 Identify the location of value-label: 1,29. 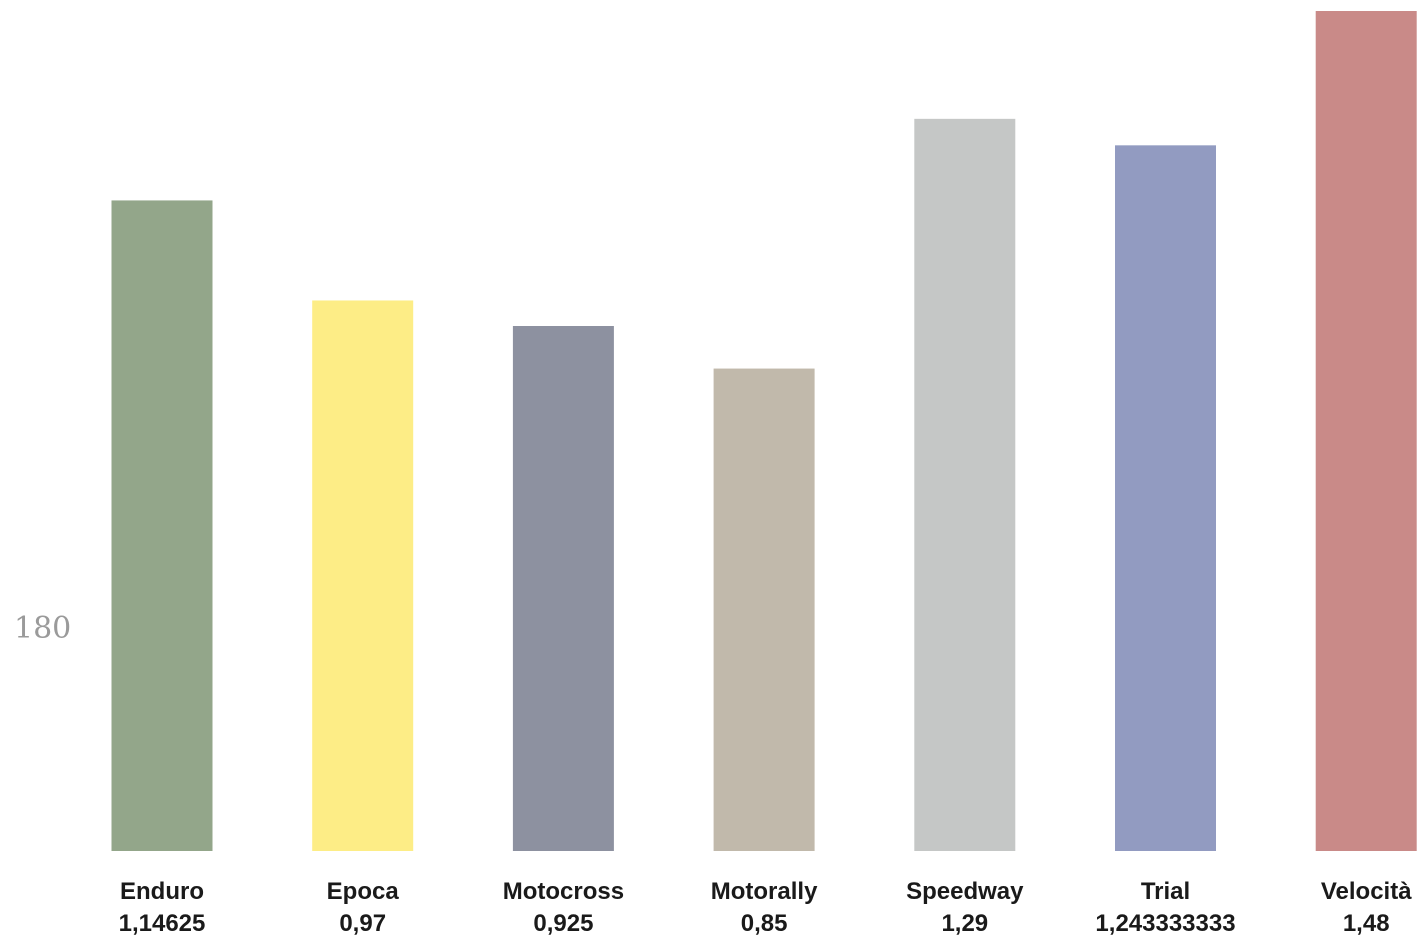
(964, 923).